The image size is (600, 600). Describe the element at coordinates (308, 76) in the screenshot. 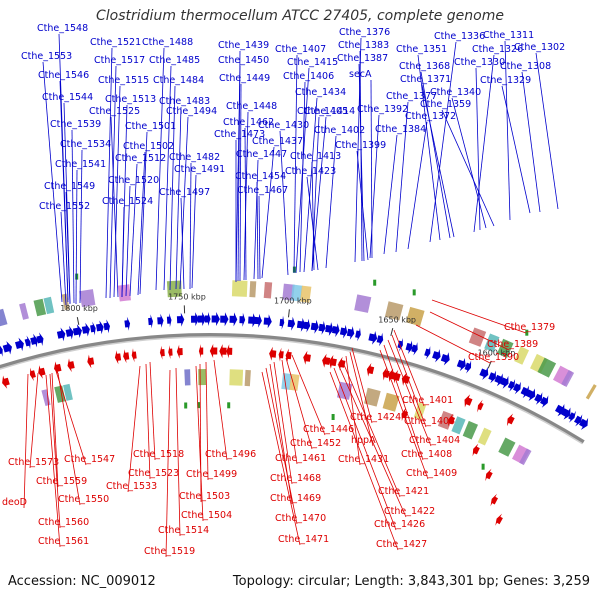

I see `forward-gene-label: Cthe_1406` at that location.